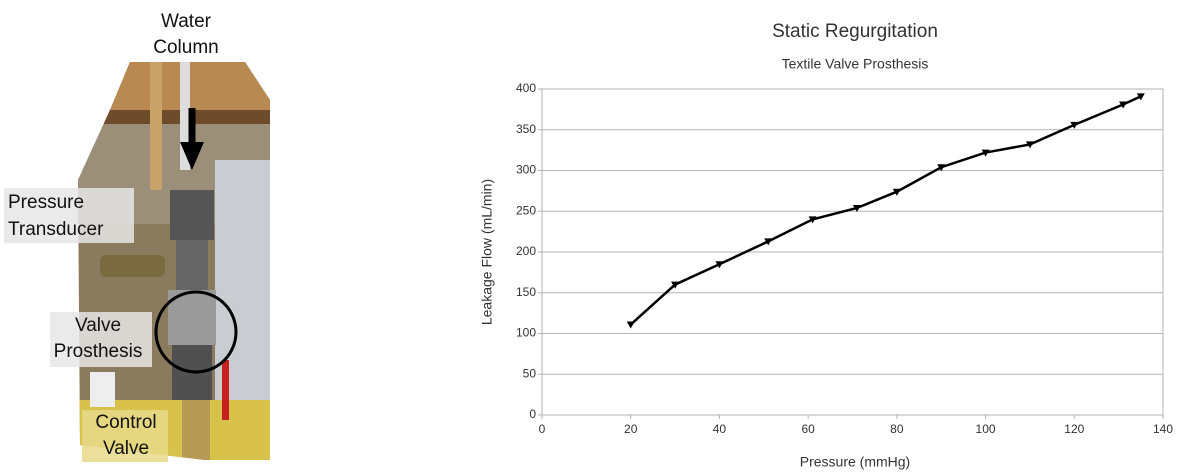 Image resolution: width=1184 pixels, height=475 pixels. Describe the element at coordinates (986, 429) in the screenshot. I see `x-tick-label: 100` at that location.